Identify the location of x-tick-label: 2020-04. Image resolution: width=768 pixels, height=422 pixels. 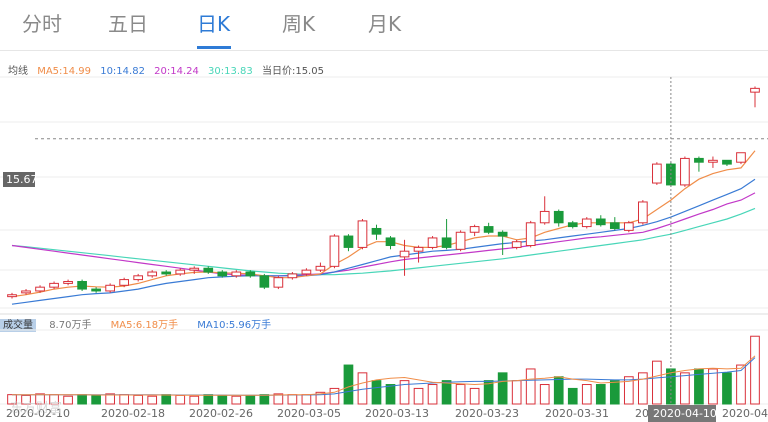
(745, 413).